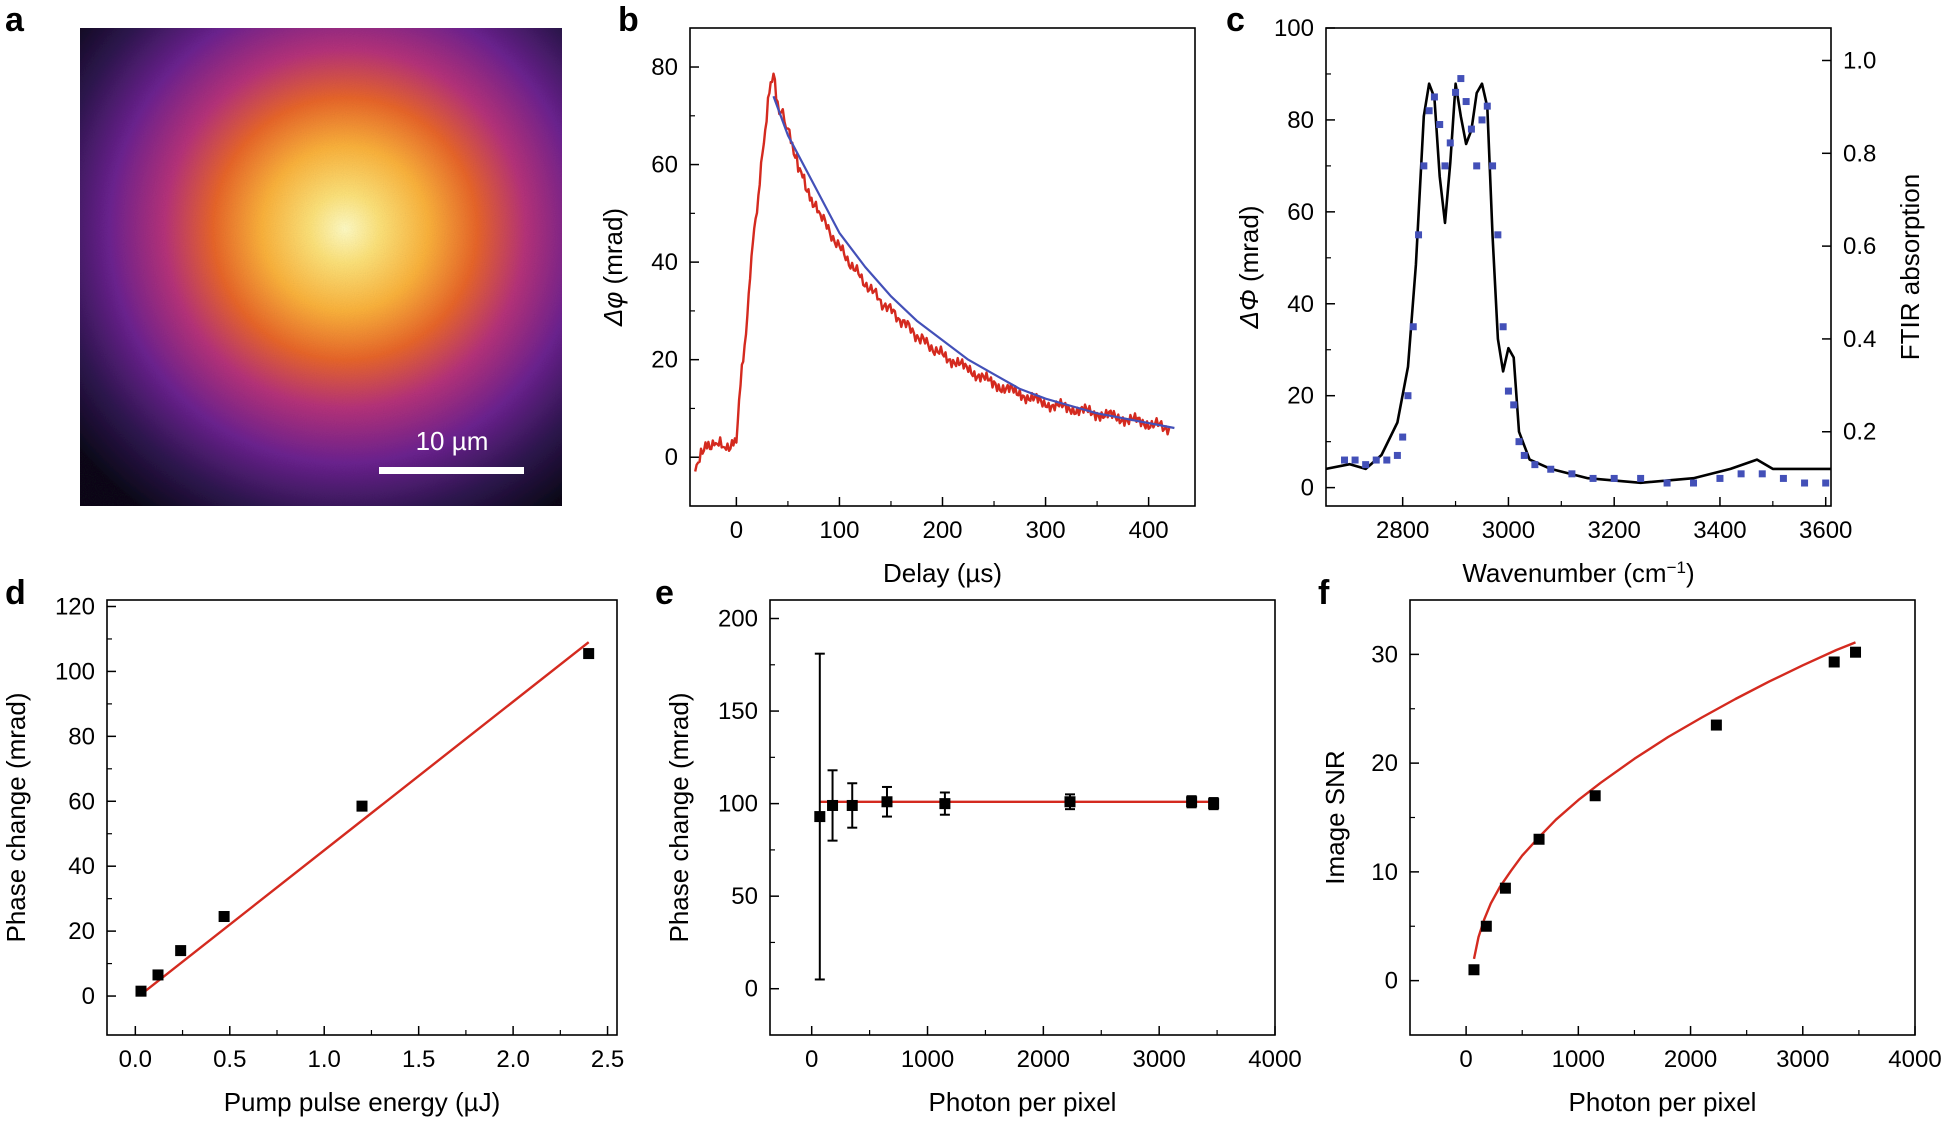 This screenshot has width=1948, height=1124. What do you see at coordinates (738, 619) in the screenshot?
I see `y-tick-label: 200` at bounding box center [738, 619].